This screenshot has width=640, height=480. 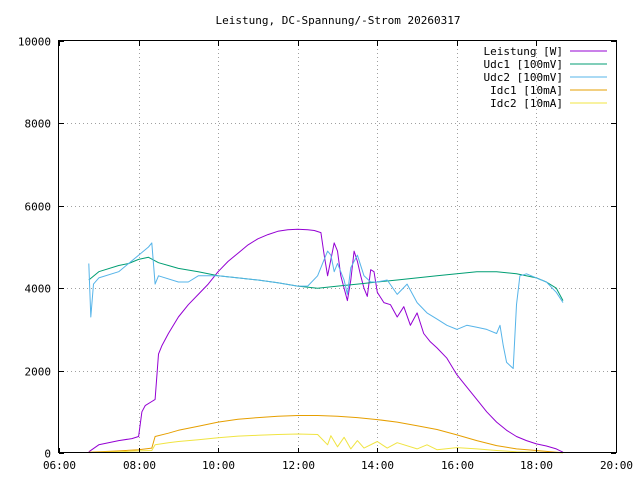 I want to click on legend-label: Udc2 [100mV], so click(x=523, y=77).